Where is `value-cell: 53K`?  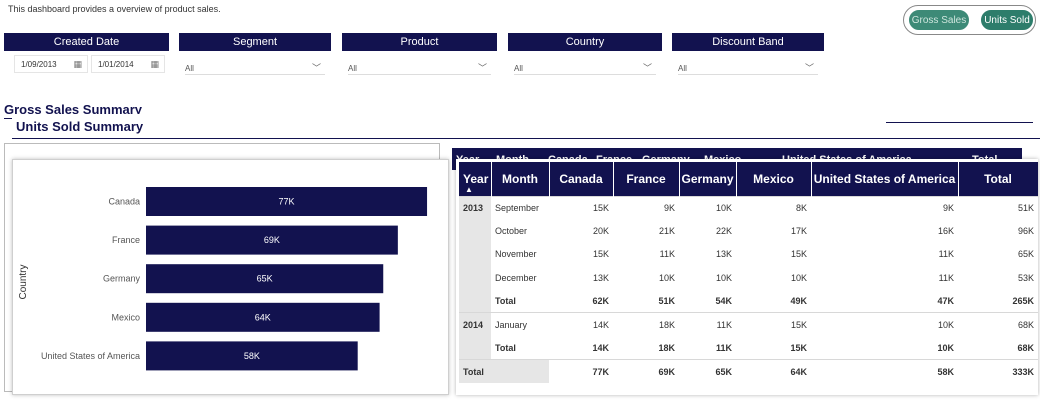 value-cell: 53K is located at coordinates (1025, 277).